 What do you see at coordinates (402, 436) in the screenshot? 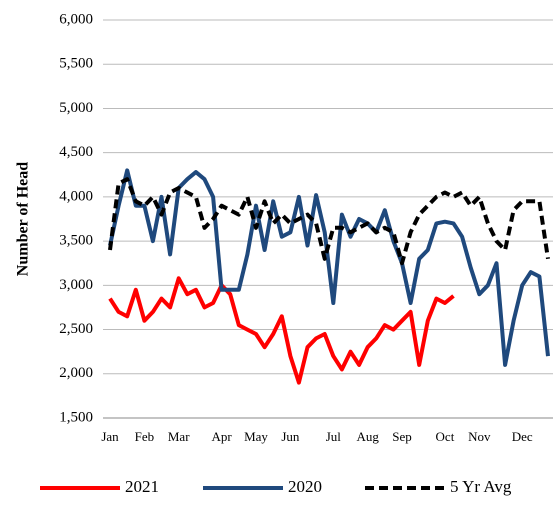
I see `x-tick-label: Sep` at bounding box center [402, 436].